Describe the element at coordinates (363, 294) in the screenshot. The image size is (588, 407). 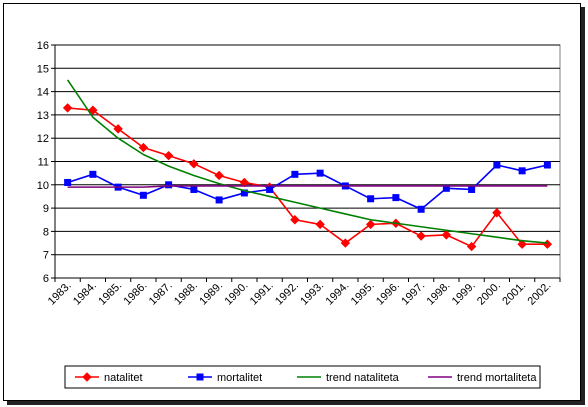
I see `x-tick-label: 1995.` at that location.